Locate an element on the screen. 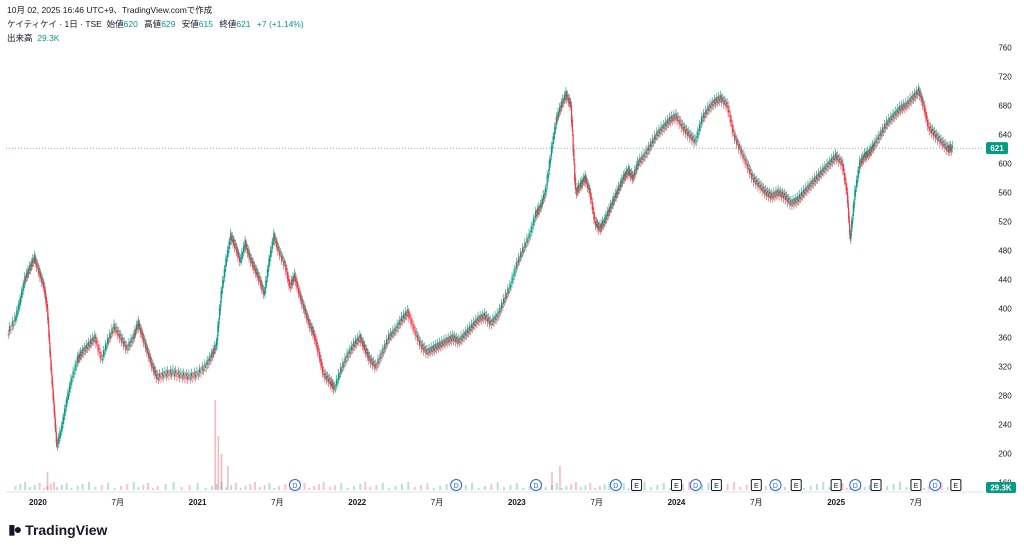 This screenshot has height=548, width=1024. earnings-marker-box is located at coordinates (836, 485).